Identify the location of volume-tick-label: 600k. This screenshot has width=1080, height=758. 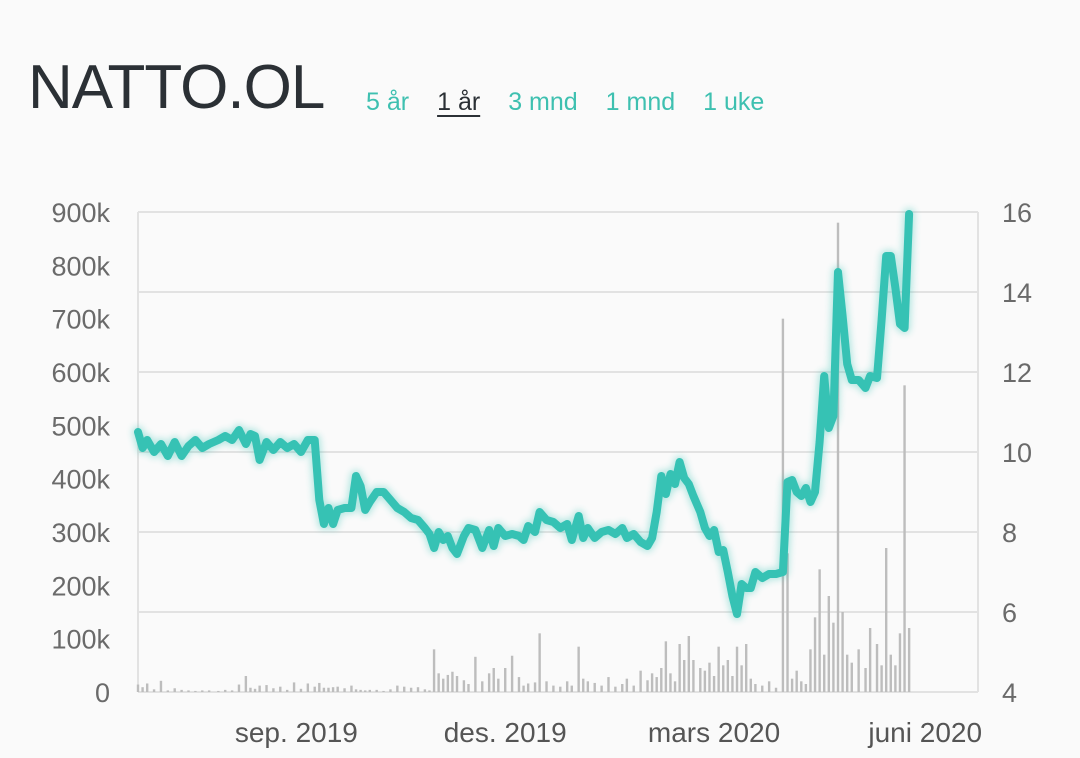
(80, 373).